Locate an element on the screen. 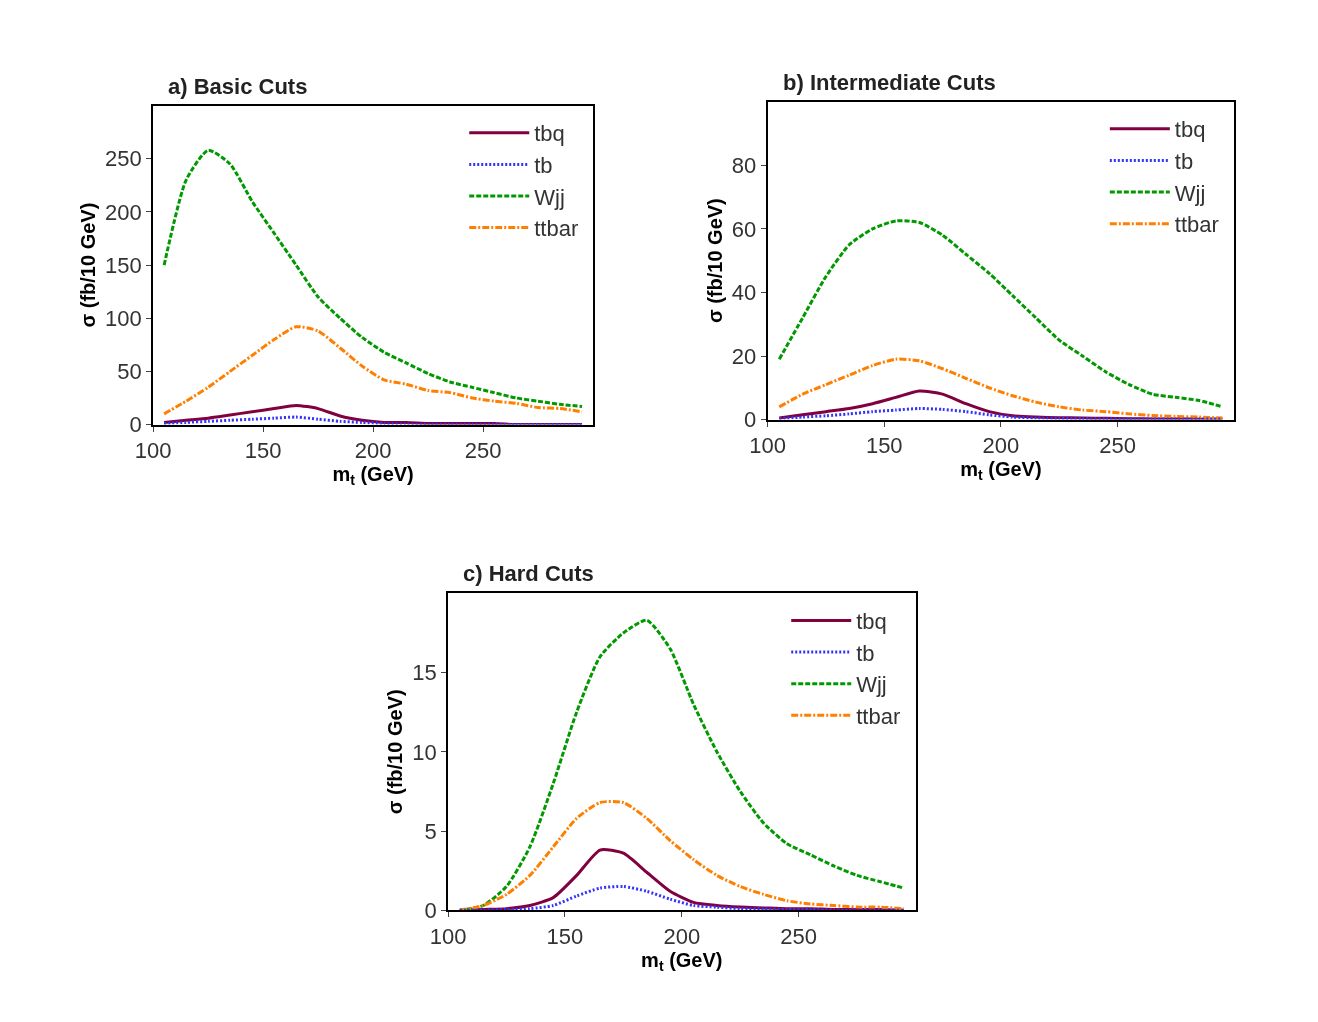 This screenshot has width=1318, height=1022. y-tick-label: 80 is located at coordinates (744, 165).